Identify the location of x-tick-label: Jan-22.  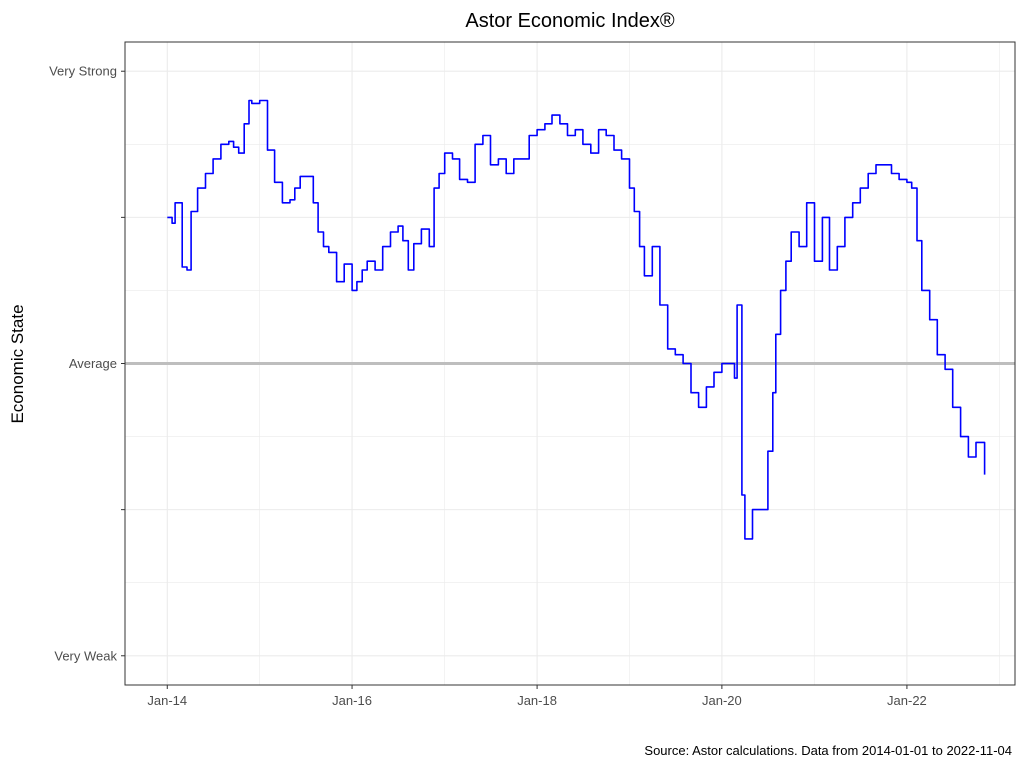
(907, 700).